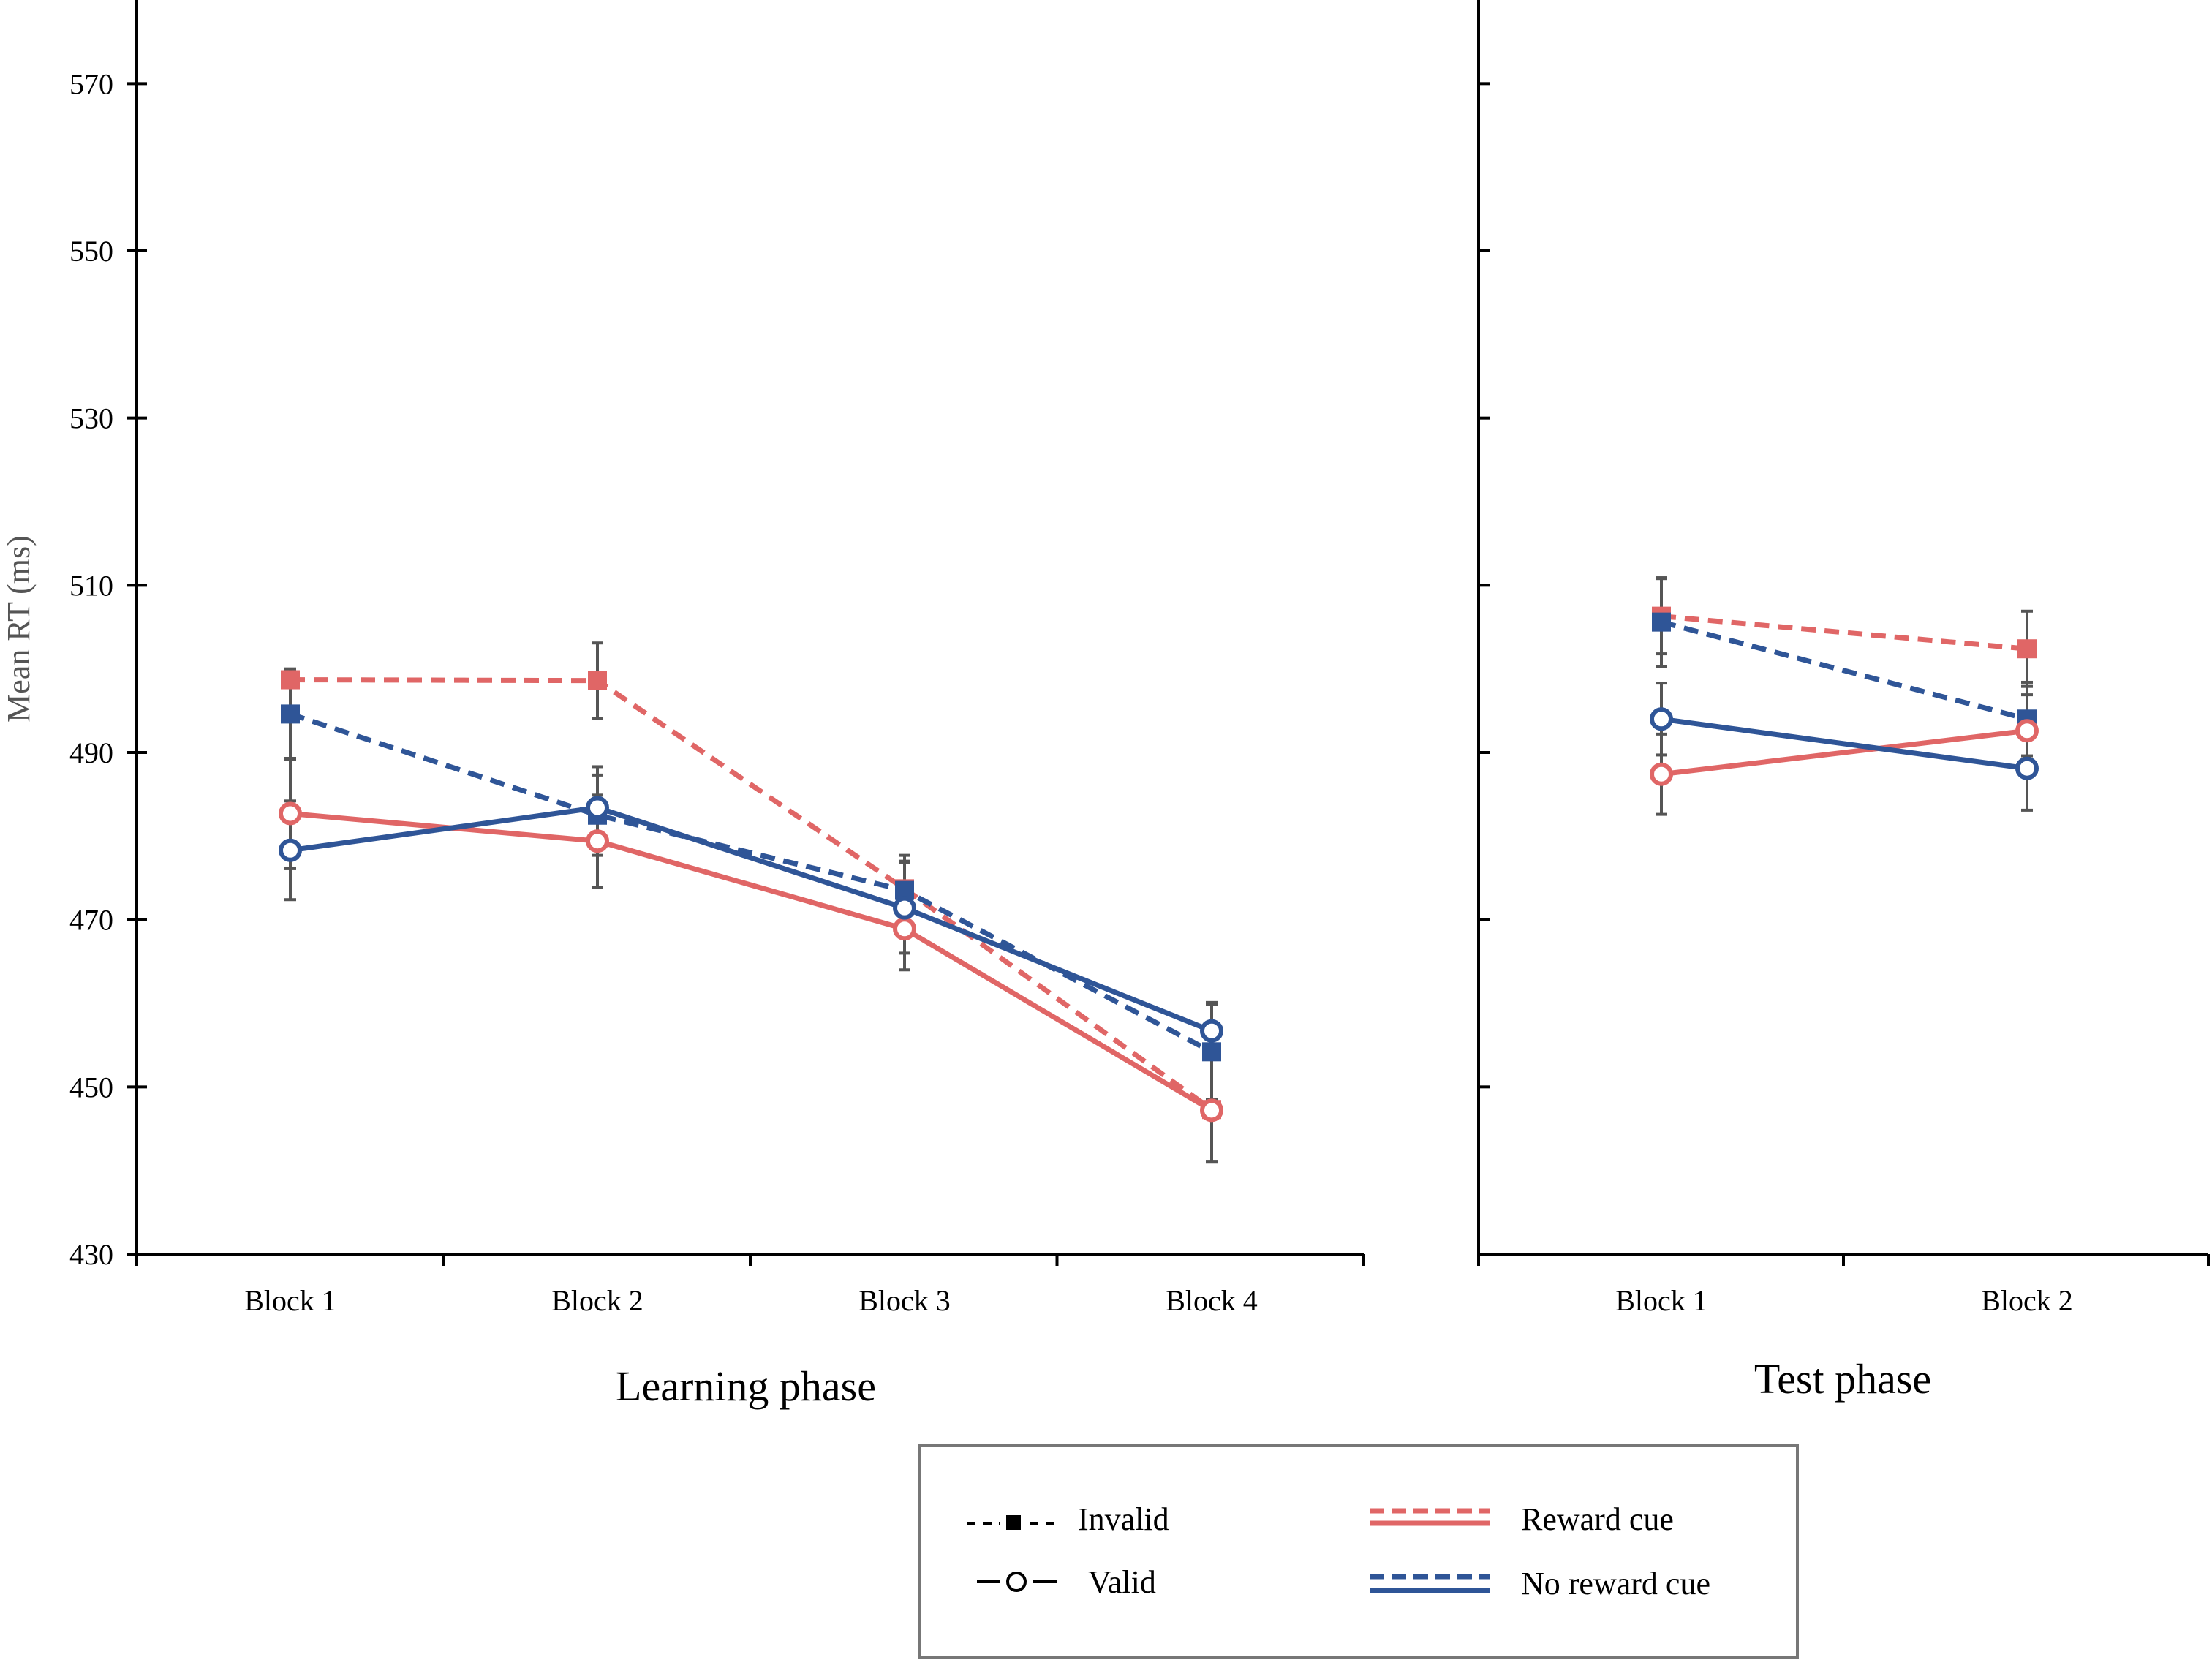  What do you see at coordinates (904, 1300) in the screenshot?
I see `x-tick-label: Block 3` at bounding box center [904, 1300].